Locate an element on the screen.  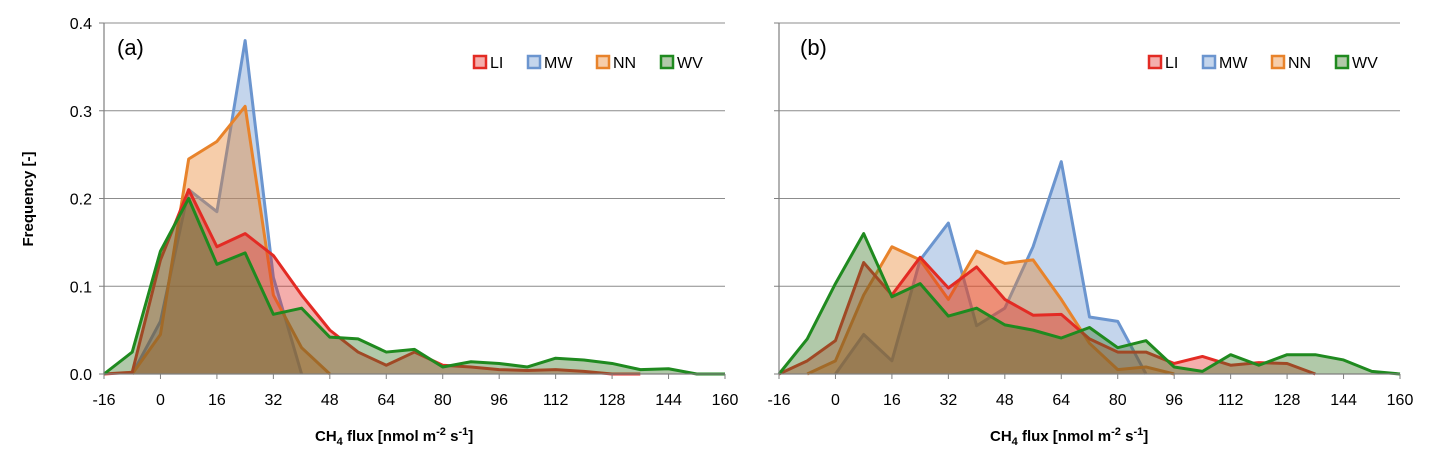
area-fill-wv is located at coordinates (1089, 303).